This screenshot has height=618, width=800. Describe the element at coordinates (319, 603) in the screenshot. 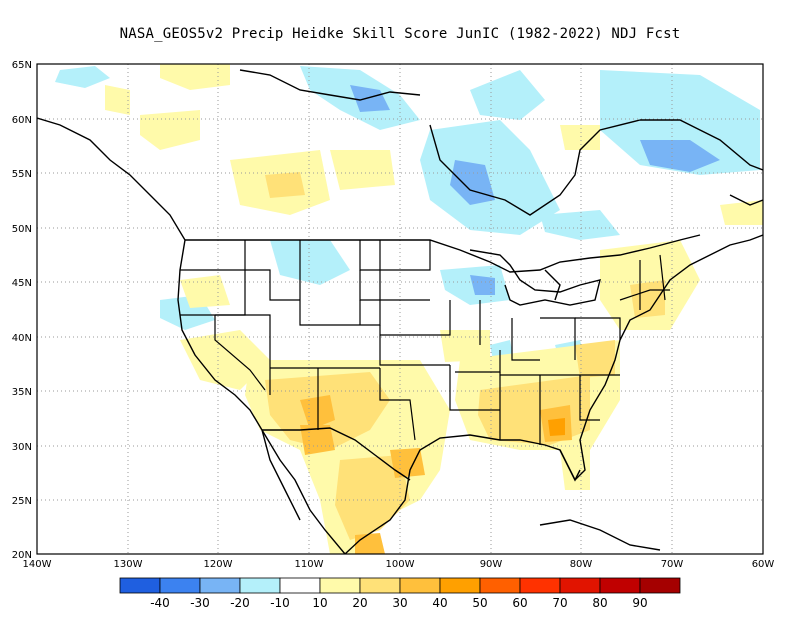

I see `colorbar-label: 10` at that location.